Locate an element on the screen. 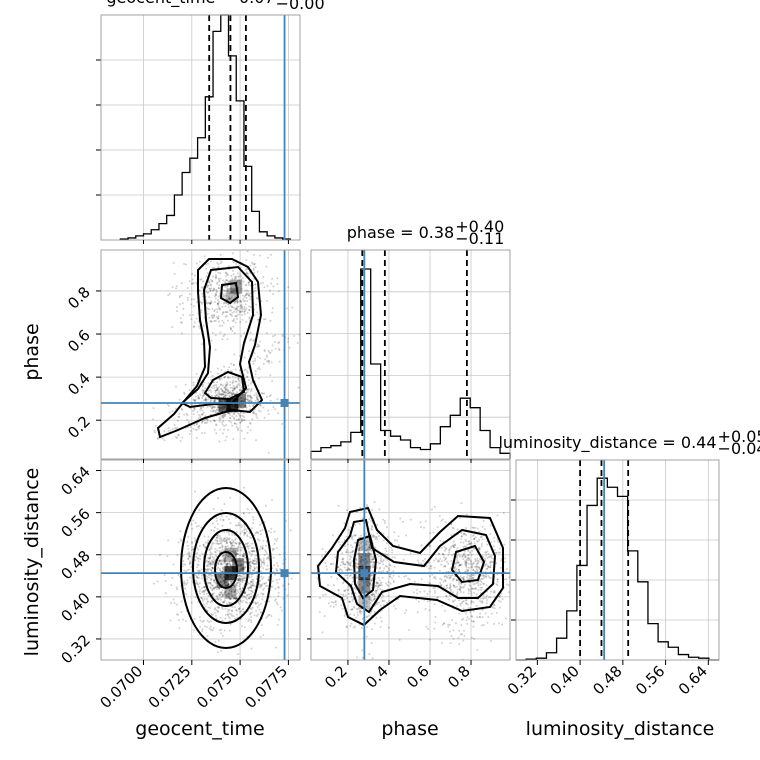 Image resolution: width=760 pixels, height=760 pixels. panel-frame is located at coordinates (200, 127).